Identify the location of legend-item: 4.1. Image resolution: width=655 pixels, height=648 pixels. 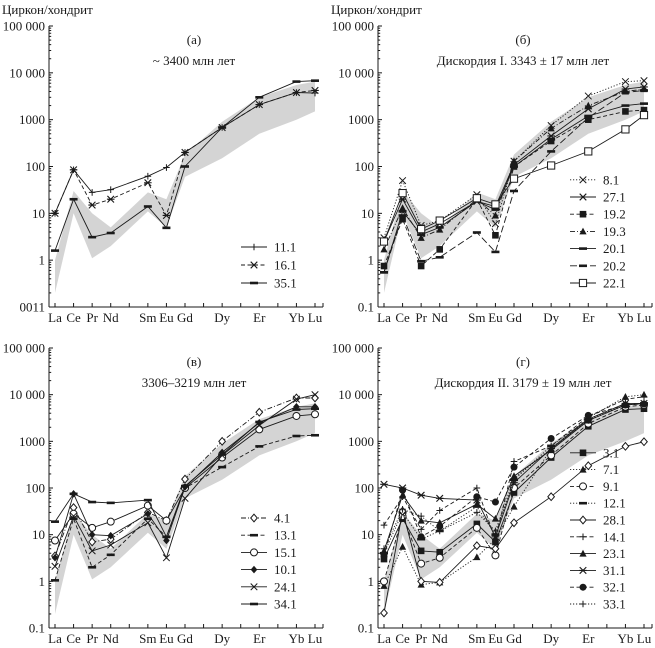
(265, 518).